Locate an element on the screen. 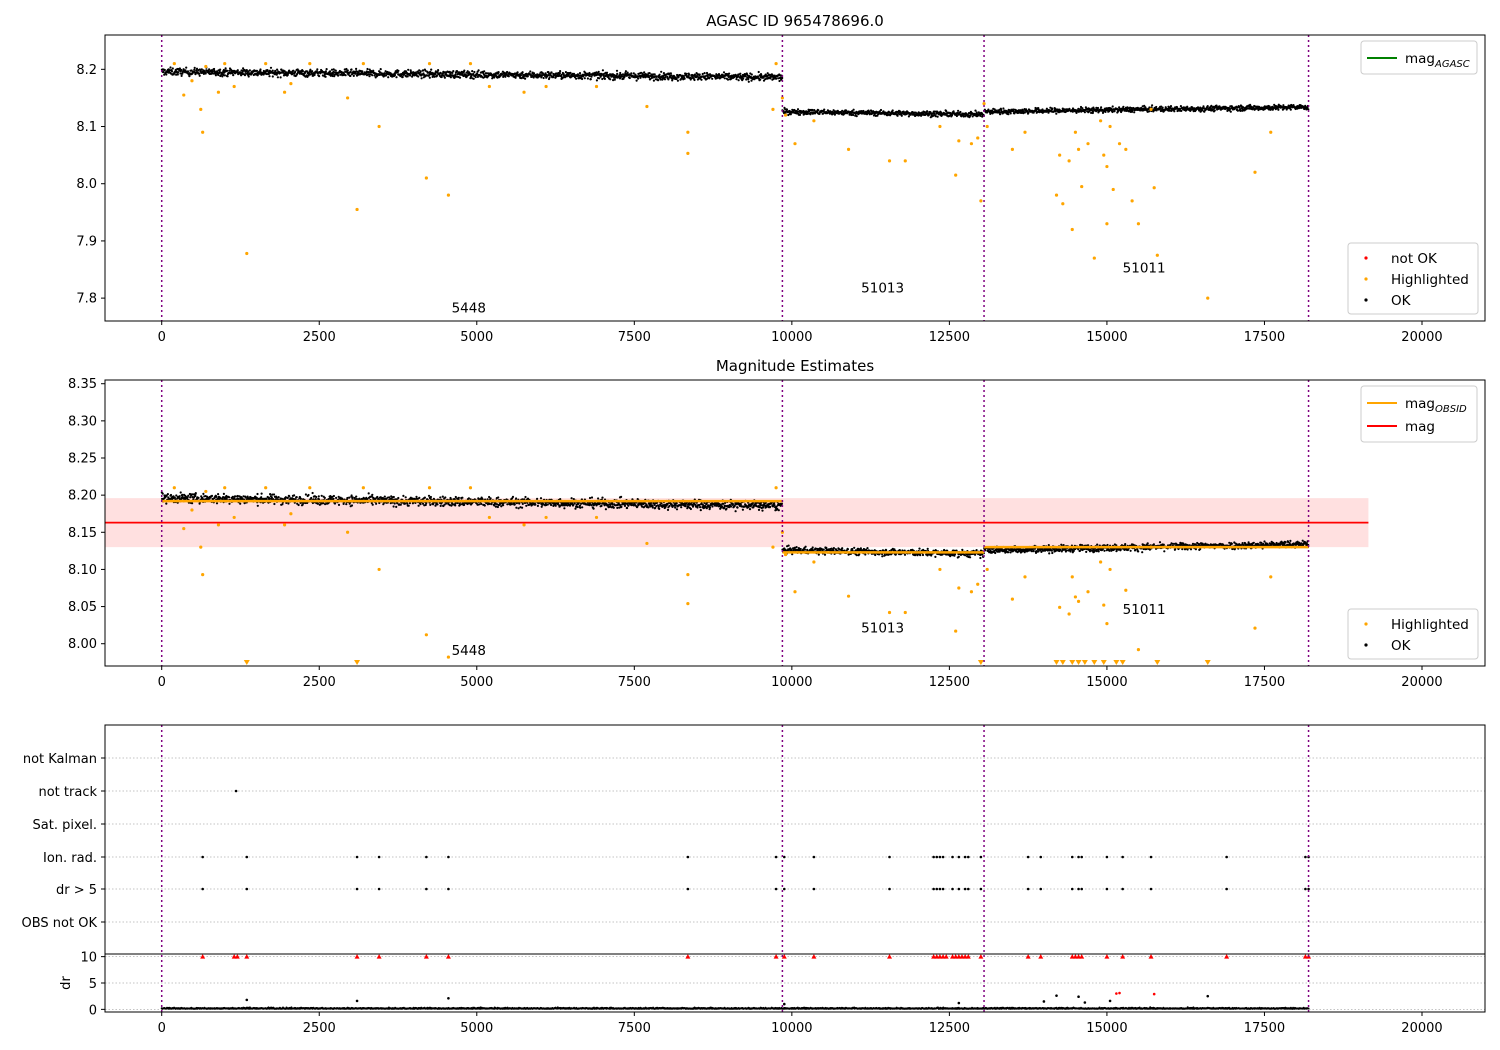 This screenshot has height=1050, width=1500. obs-label: 51013 is located at coordinates (882, 288).